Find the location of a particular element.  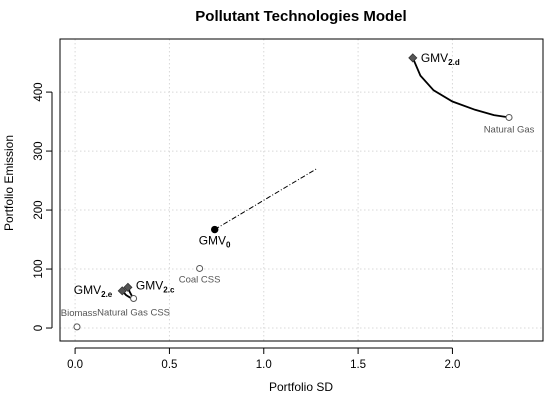

gmv-label-subscript: 2.c is located at coordinates (169, 289).